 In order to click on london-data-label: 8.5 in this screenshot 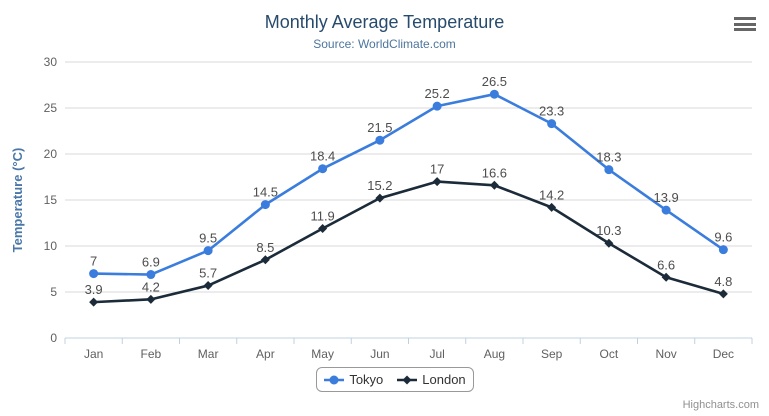, I will do `click(265, 247)`.